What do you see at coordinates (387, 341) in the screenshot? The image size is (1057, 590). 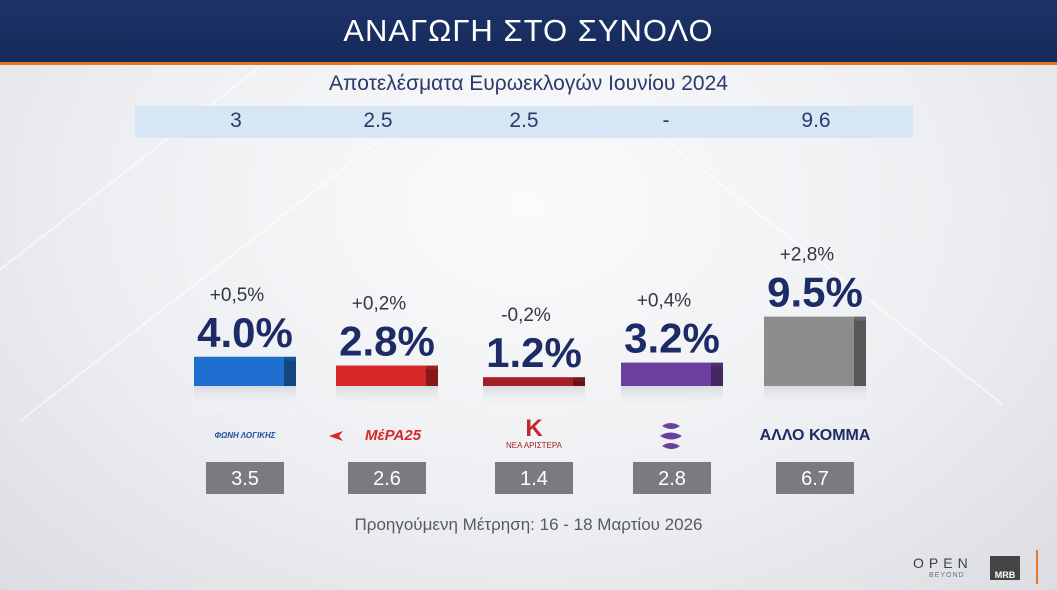 I see `value-label: 2.8%` at bounding box center [387, 341].